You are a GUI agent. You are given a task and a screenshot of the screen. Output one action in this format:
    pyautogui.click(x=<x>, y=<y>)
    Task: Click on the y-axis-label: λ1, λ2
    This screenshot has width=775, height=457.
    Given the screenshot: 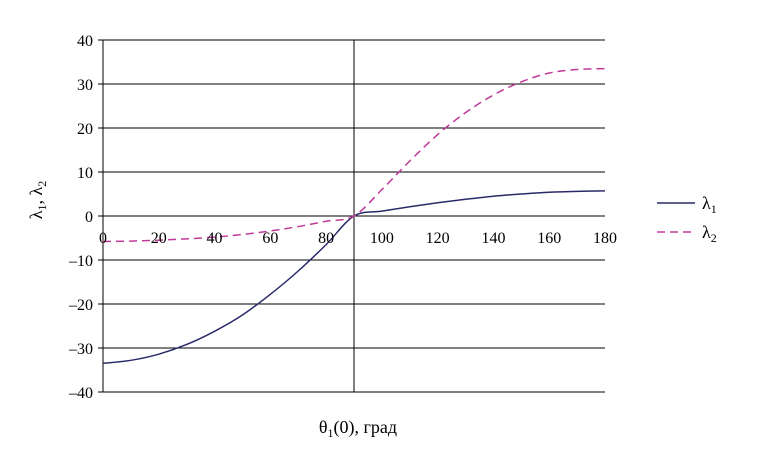 What is the action you would take?
    pyautogui.click(x=37, y=200)
    